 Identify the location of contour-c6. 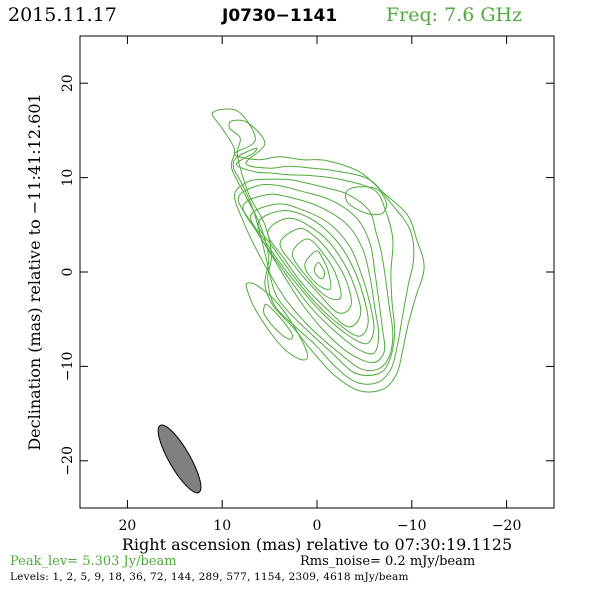
(311, 274).